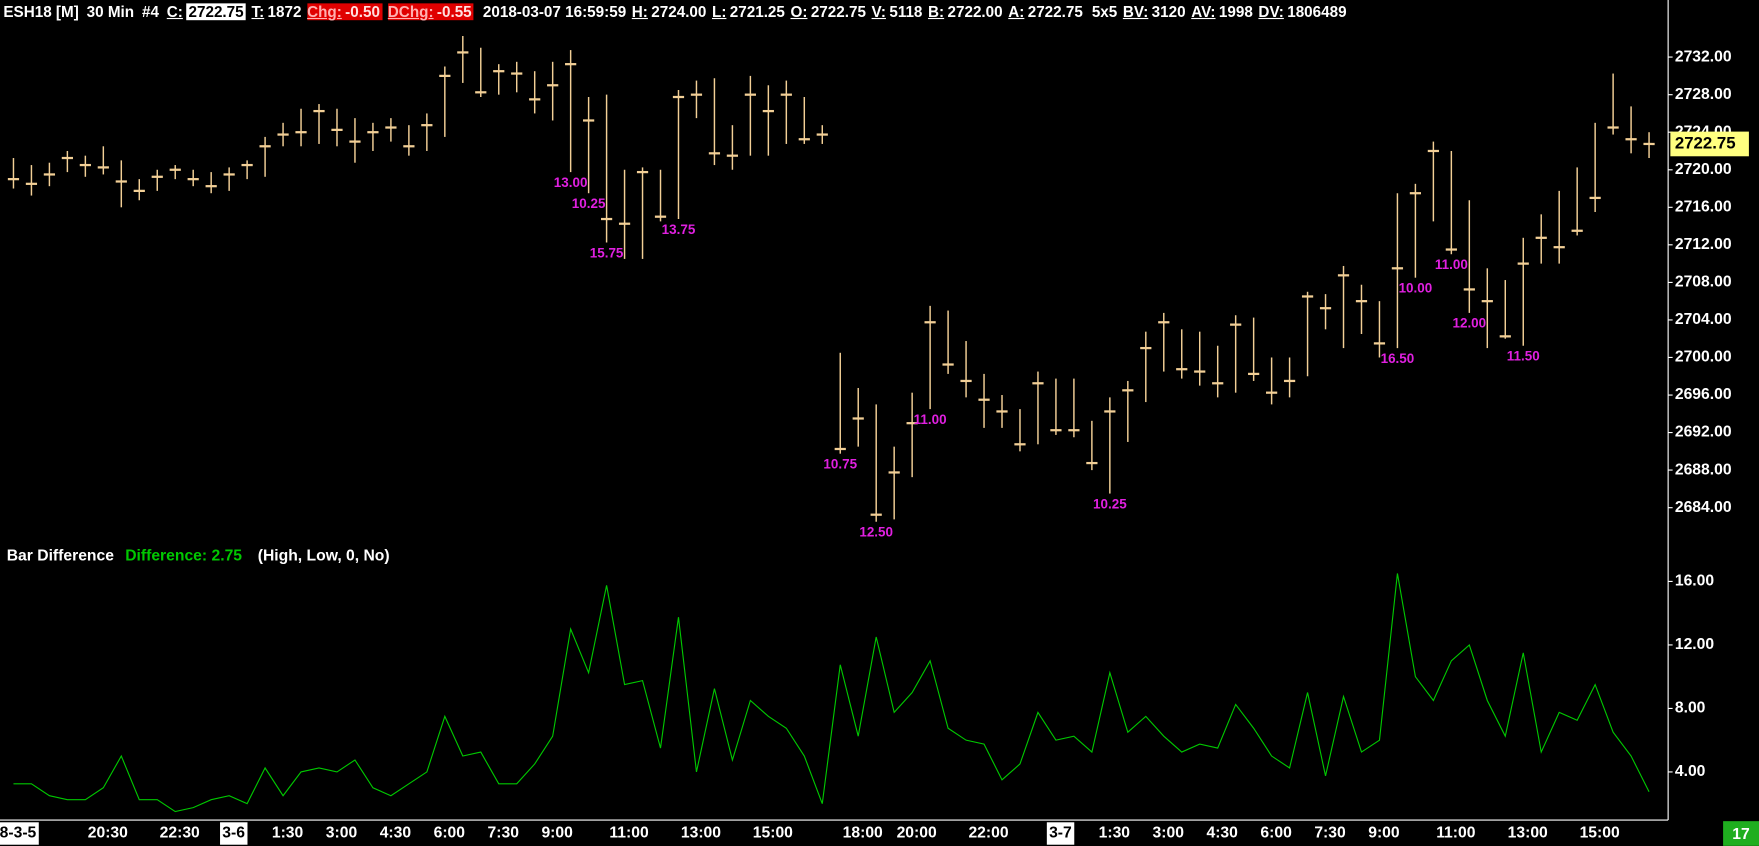 Image resolution: width=1759 pixels, height=846 pixels. I want to click on field-label: H:, so click(639, 12).